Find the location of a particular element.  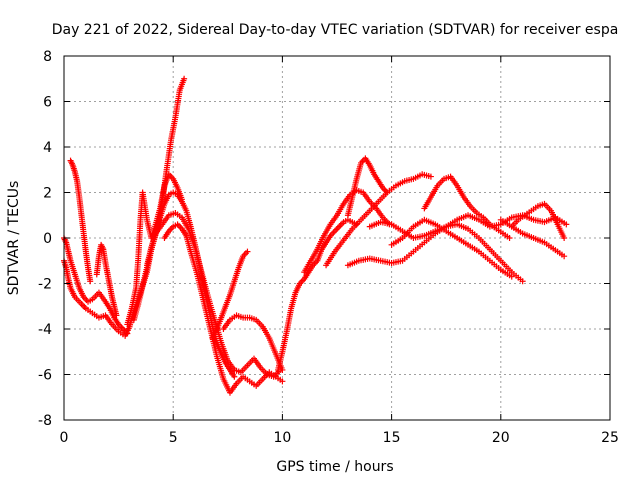

y-tick-label: 6 is located at coordinates (47, 103).